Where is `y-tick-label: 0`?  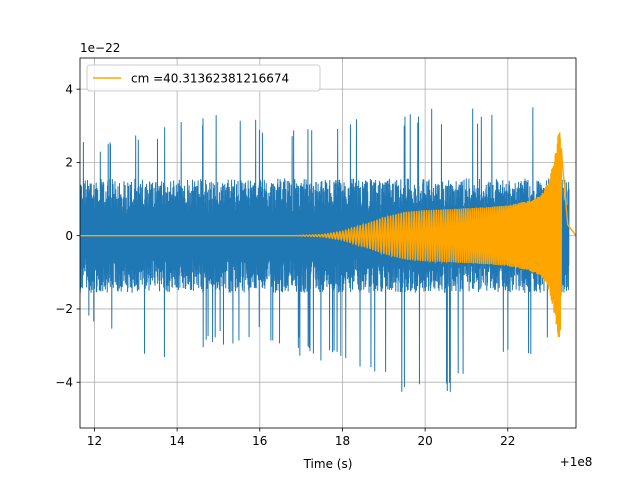
y-tick-label: 0 is located at coordinates (69, 236).